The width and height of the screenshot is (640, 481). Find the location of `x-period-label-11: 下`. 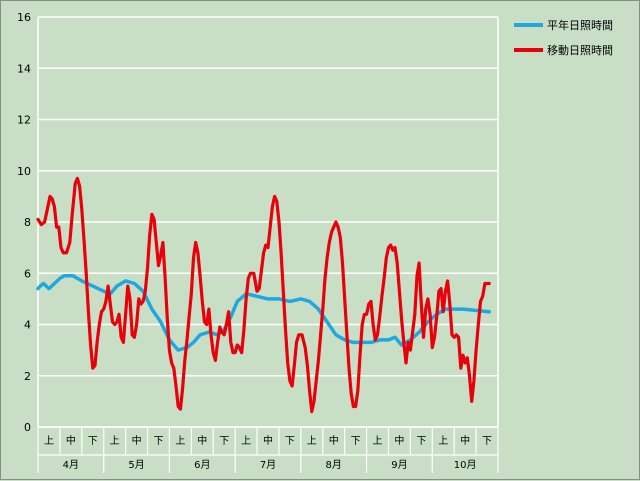

x-period-label-11: 下 is located at coordinates (290, 441).